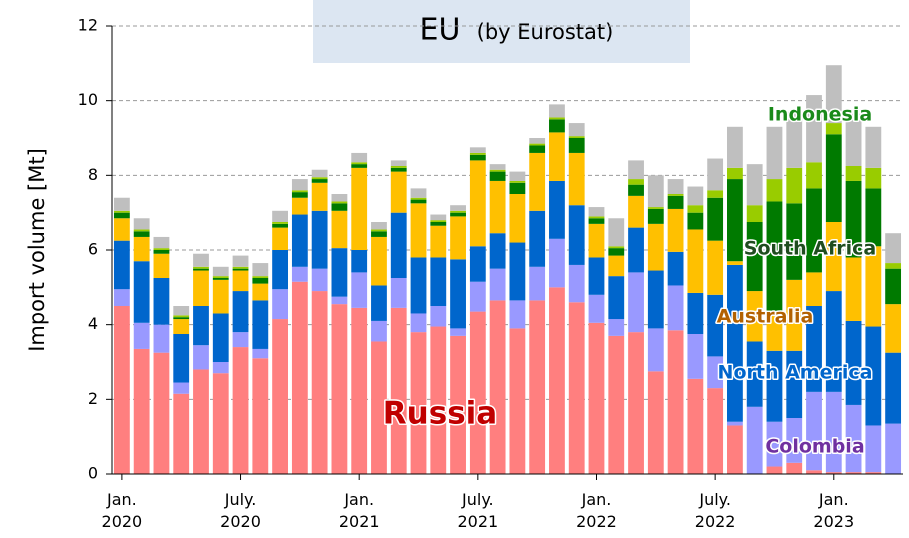 The width and height of the screenshot is (909, 538). Describe the element at coordinates (440, 414) in the screenshot. I see `series-label: Russia` at that location.